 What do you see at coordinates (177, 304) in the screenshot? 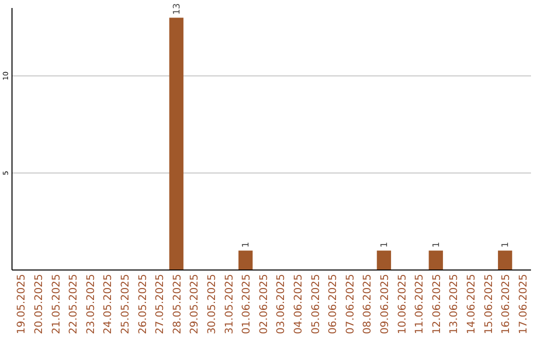
I see `x-tick-label: 28.05.2025` at bounding box center [177, 304].